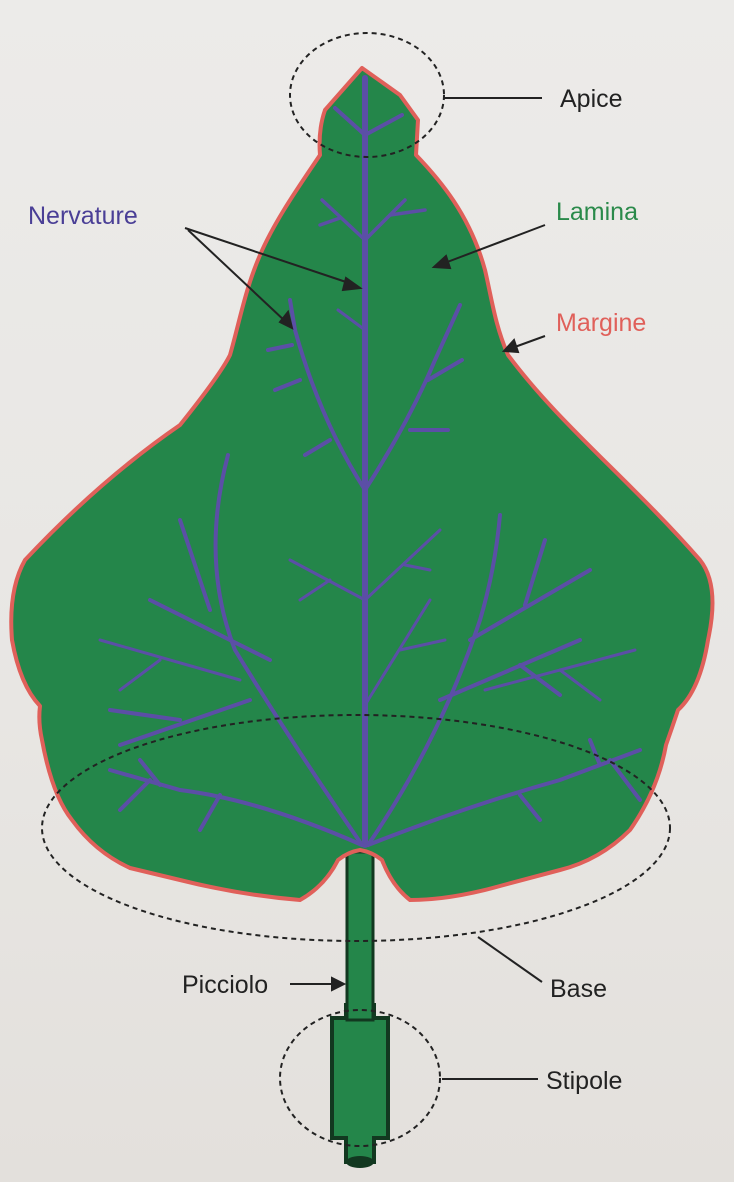 This screenshot has height=1182, width=734. I want to click on lamina-label: Lamina, so click(597, 212).